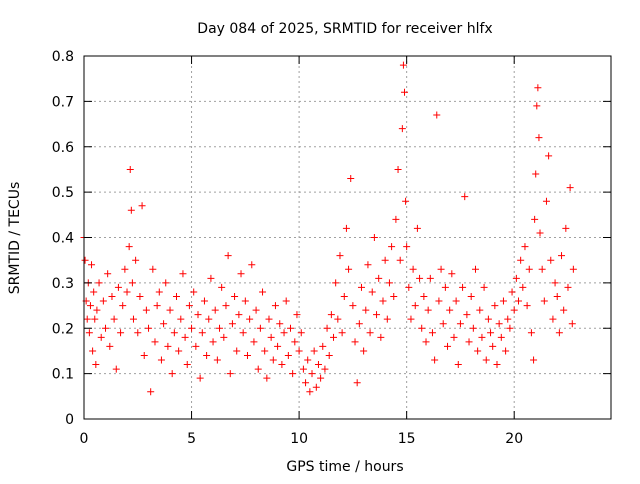 The image size is (640, 484). I want to click on x-tick-label: 5, so click(191, 439).